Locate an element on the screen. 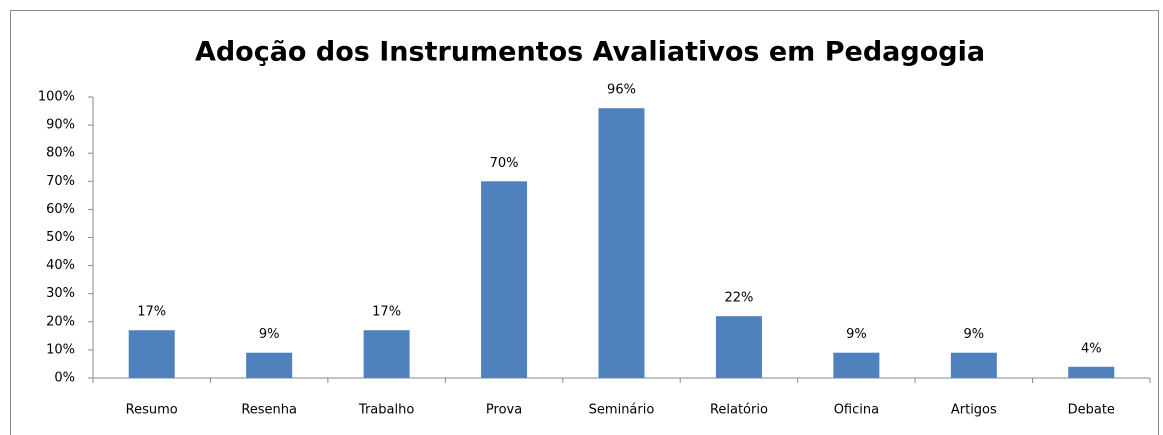  data-label: 4% is located at coordinates (1091, 348).